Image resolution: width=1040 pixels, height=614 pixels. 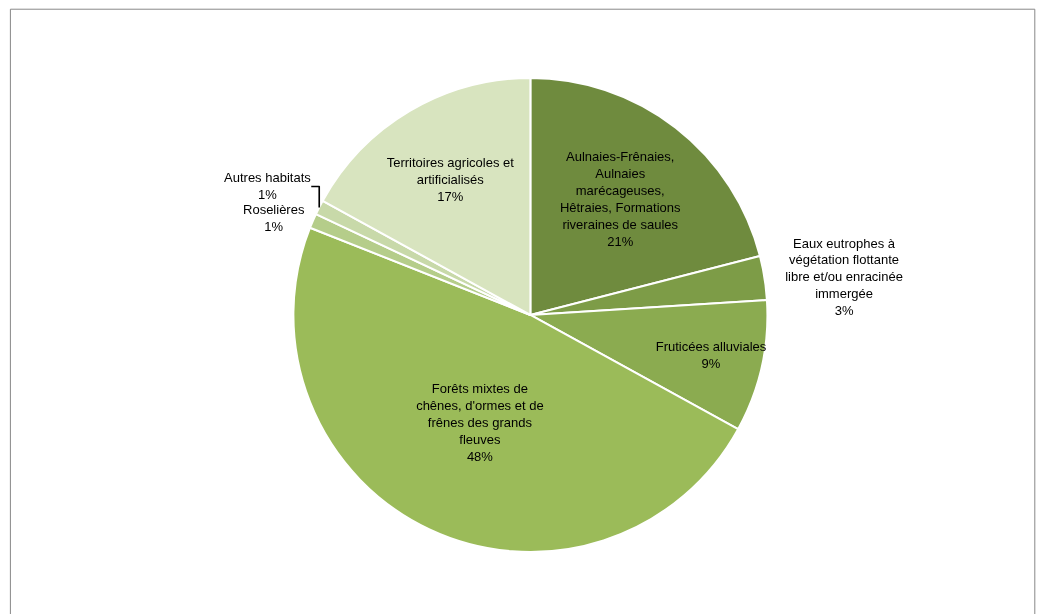 I want to click on slice-label: Territoires agricoles et artificialisés, so click(x=450, y=171).